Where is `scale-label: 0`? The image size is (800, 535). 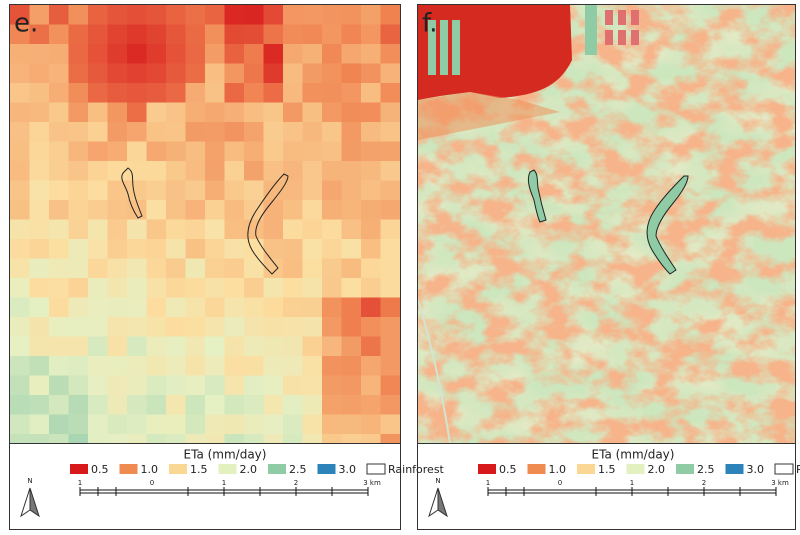
scale-label: 0 is located at coordinates (152, 483).